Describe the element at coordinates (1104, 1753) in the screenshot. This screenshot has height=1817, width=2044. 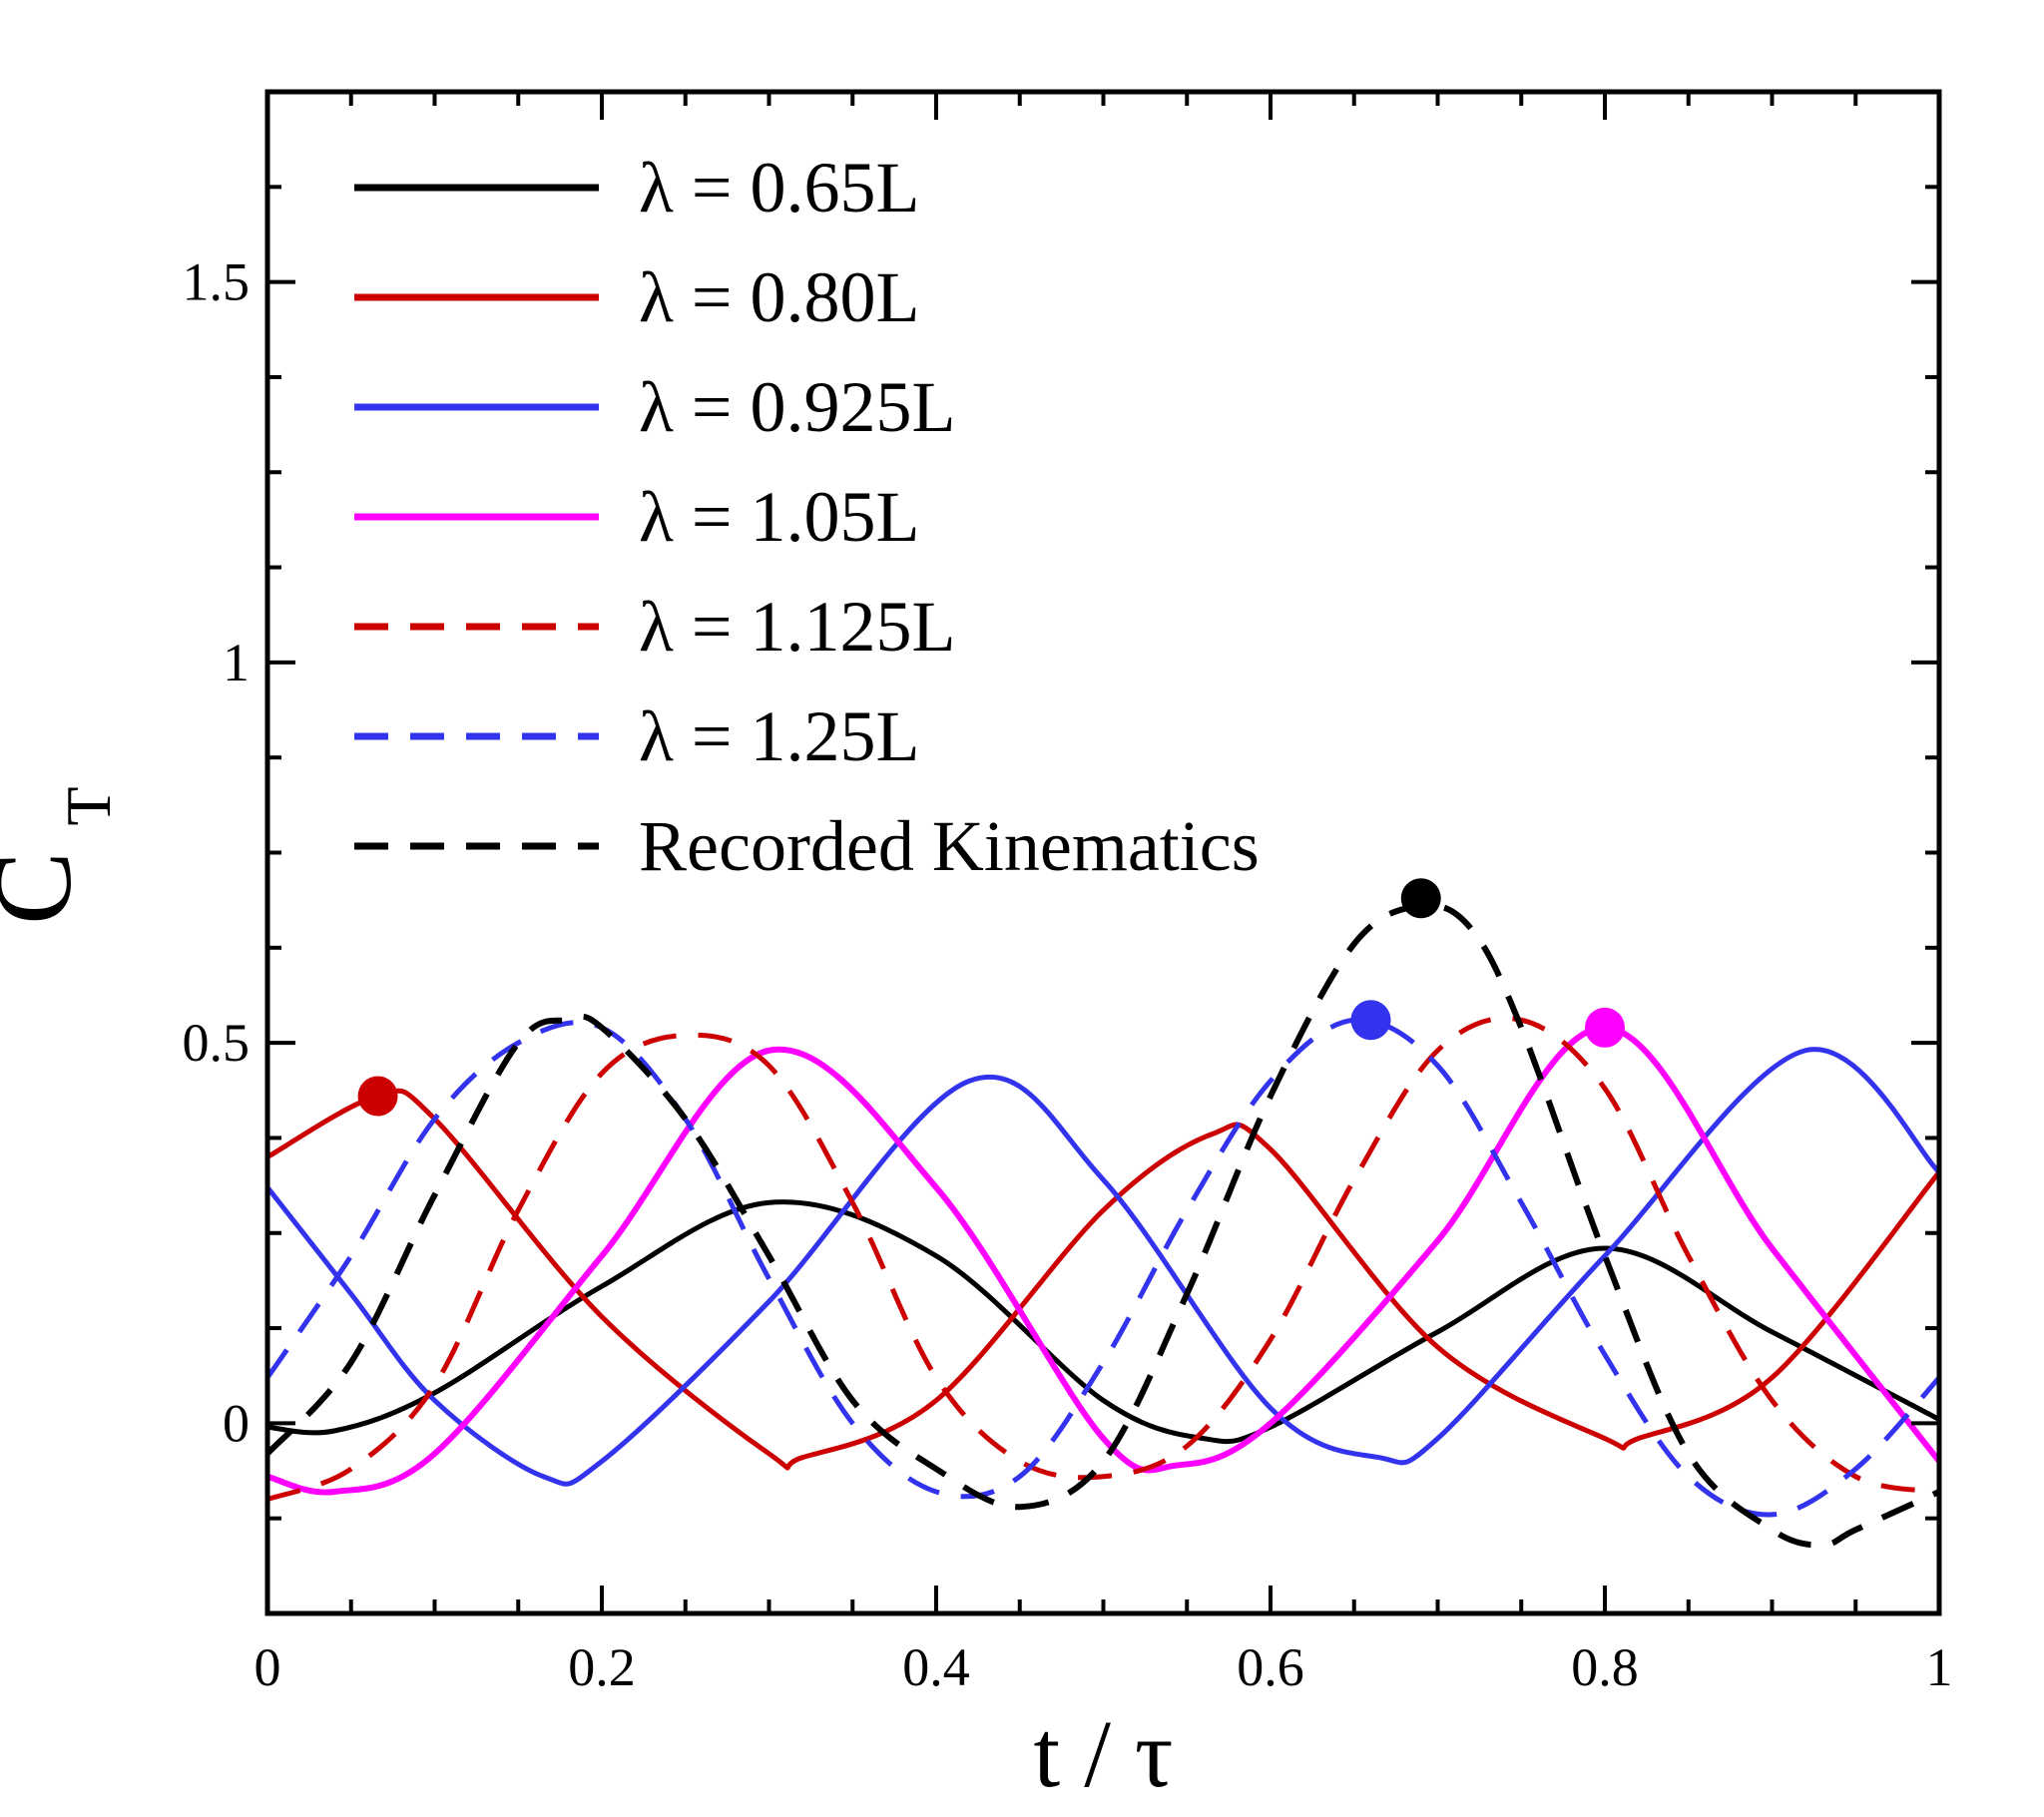
I see `x-axis-label: t / τ` at that location.